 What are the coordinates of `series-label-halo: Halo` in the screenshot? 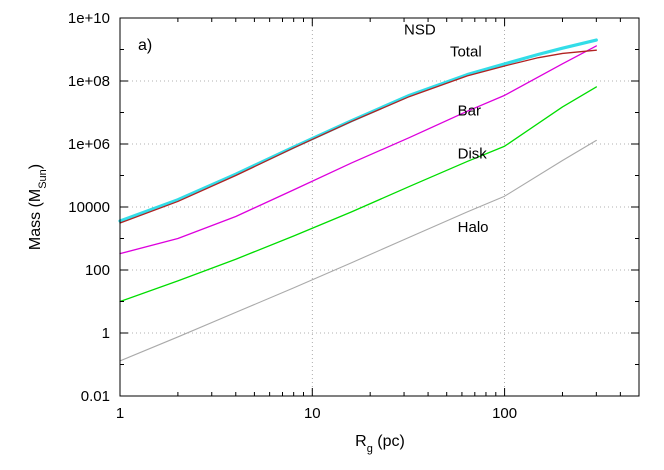 It's located at (473, 227).